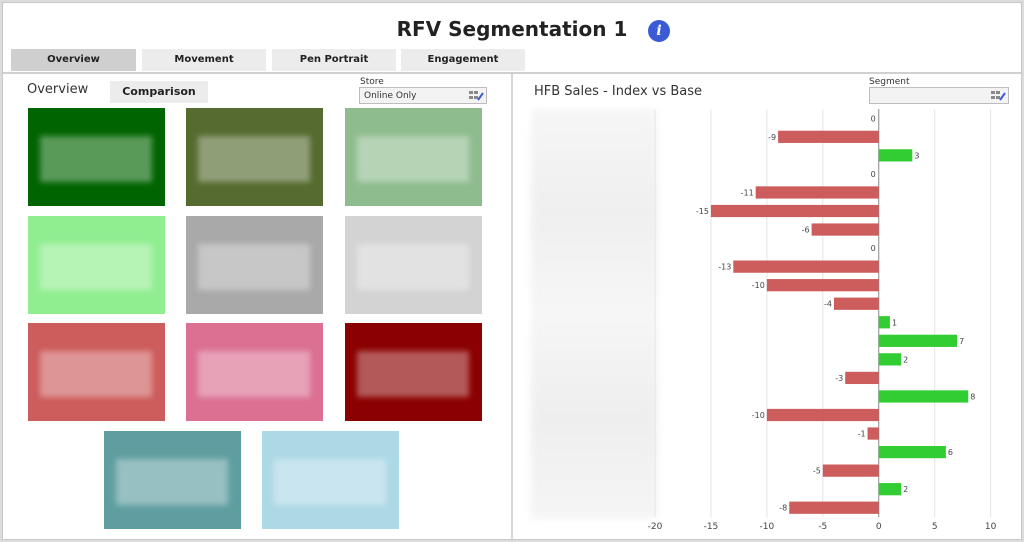  What do you see at coordinates (972, 396) in the screenshot?
I see `data-label: 8` at bounding box center [972, 396].